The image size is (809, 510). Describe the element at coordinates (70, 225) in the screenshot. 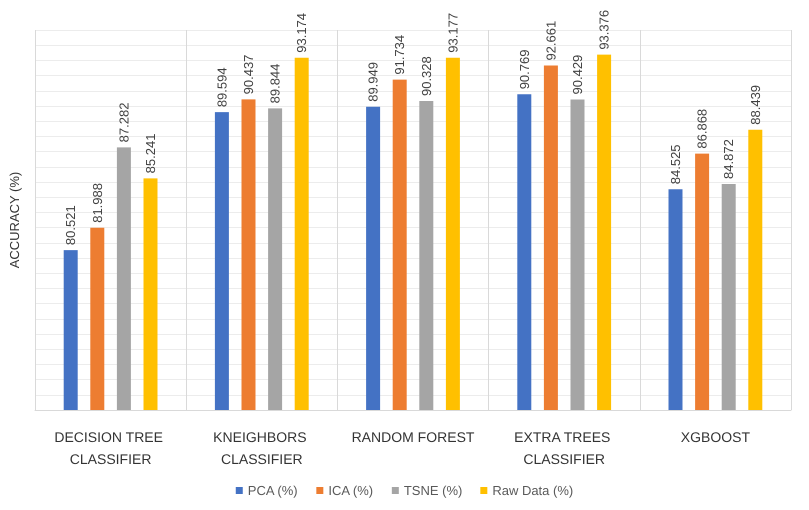

I see `data-label: 80.521` at that location.